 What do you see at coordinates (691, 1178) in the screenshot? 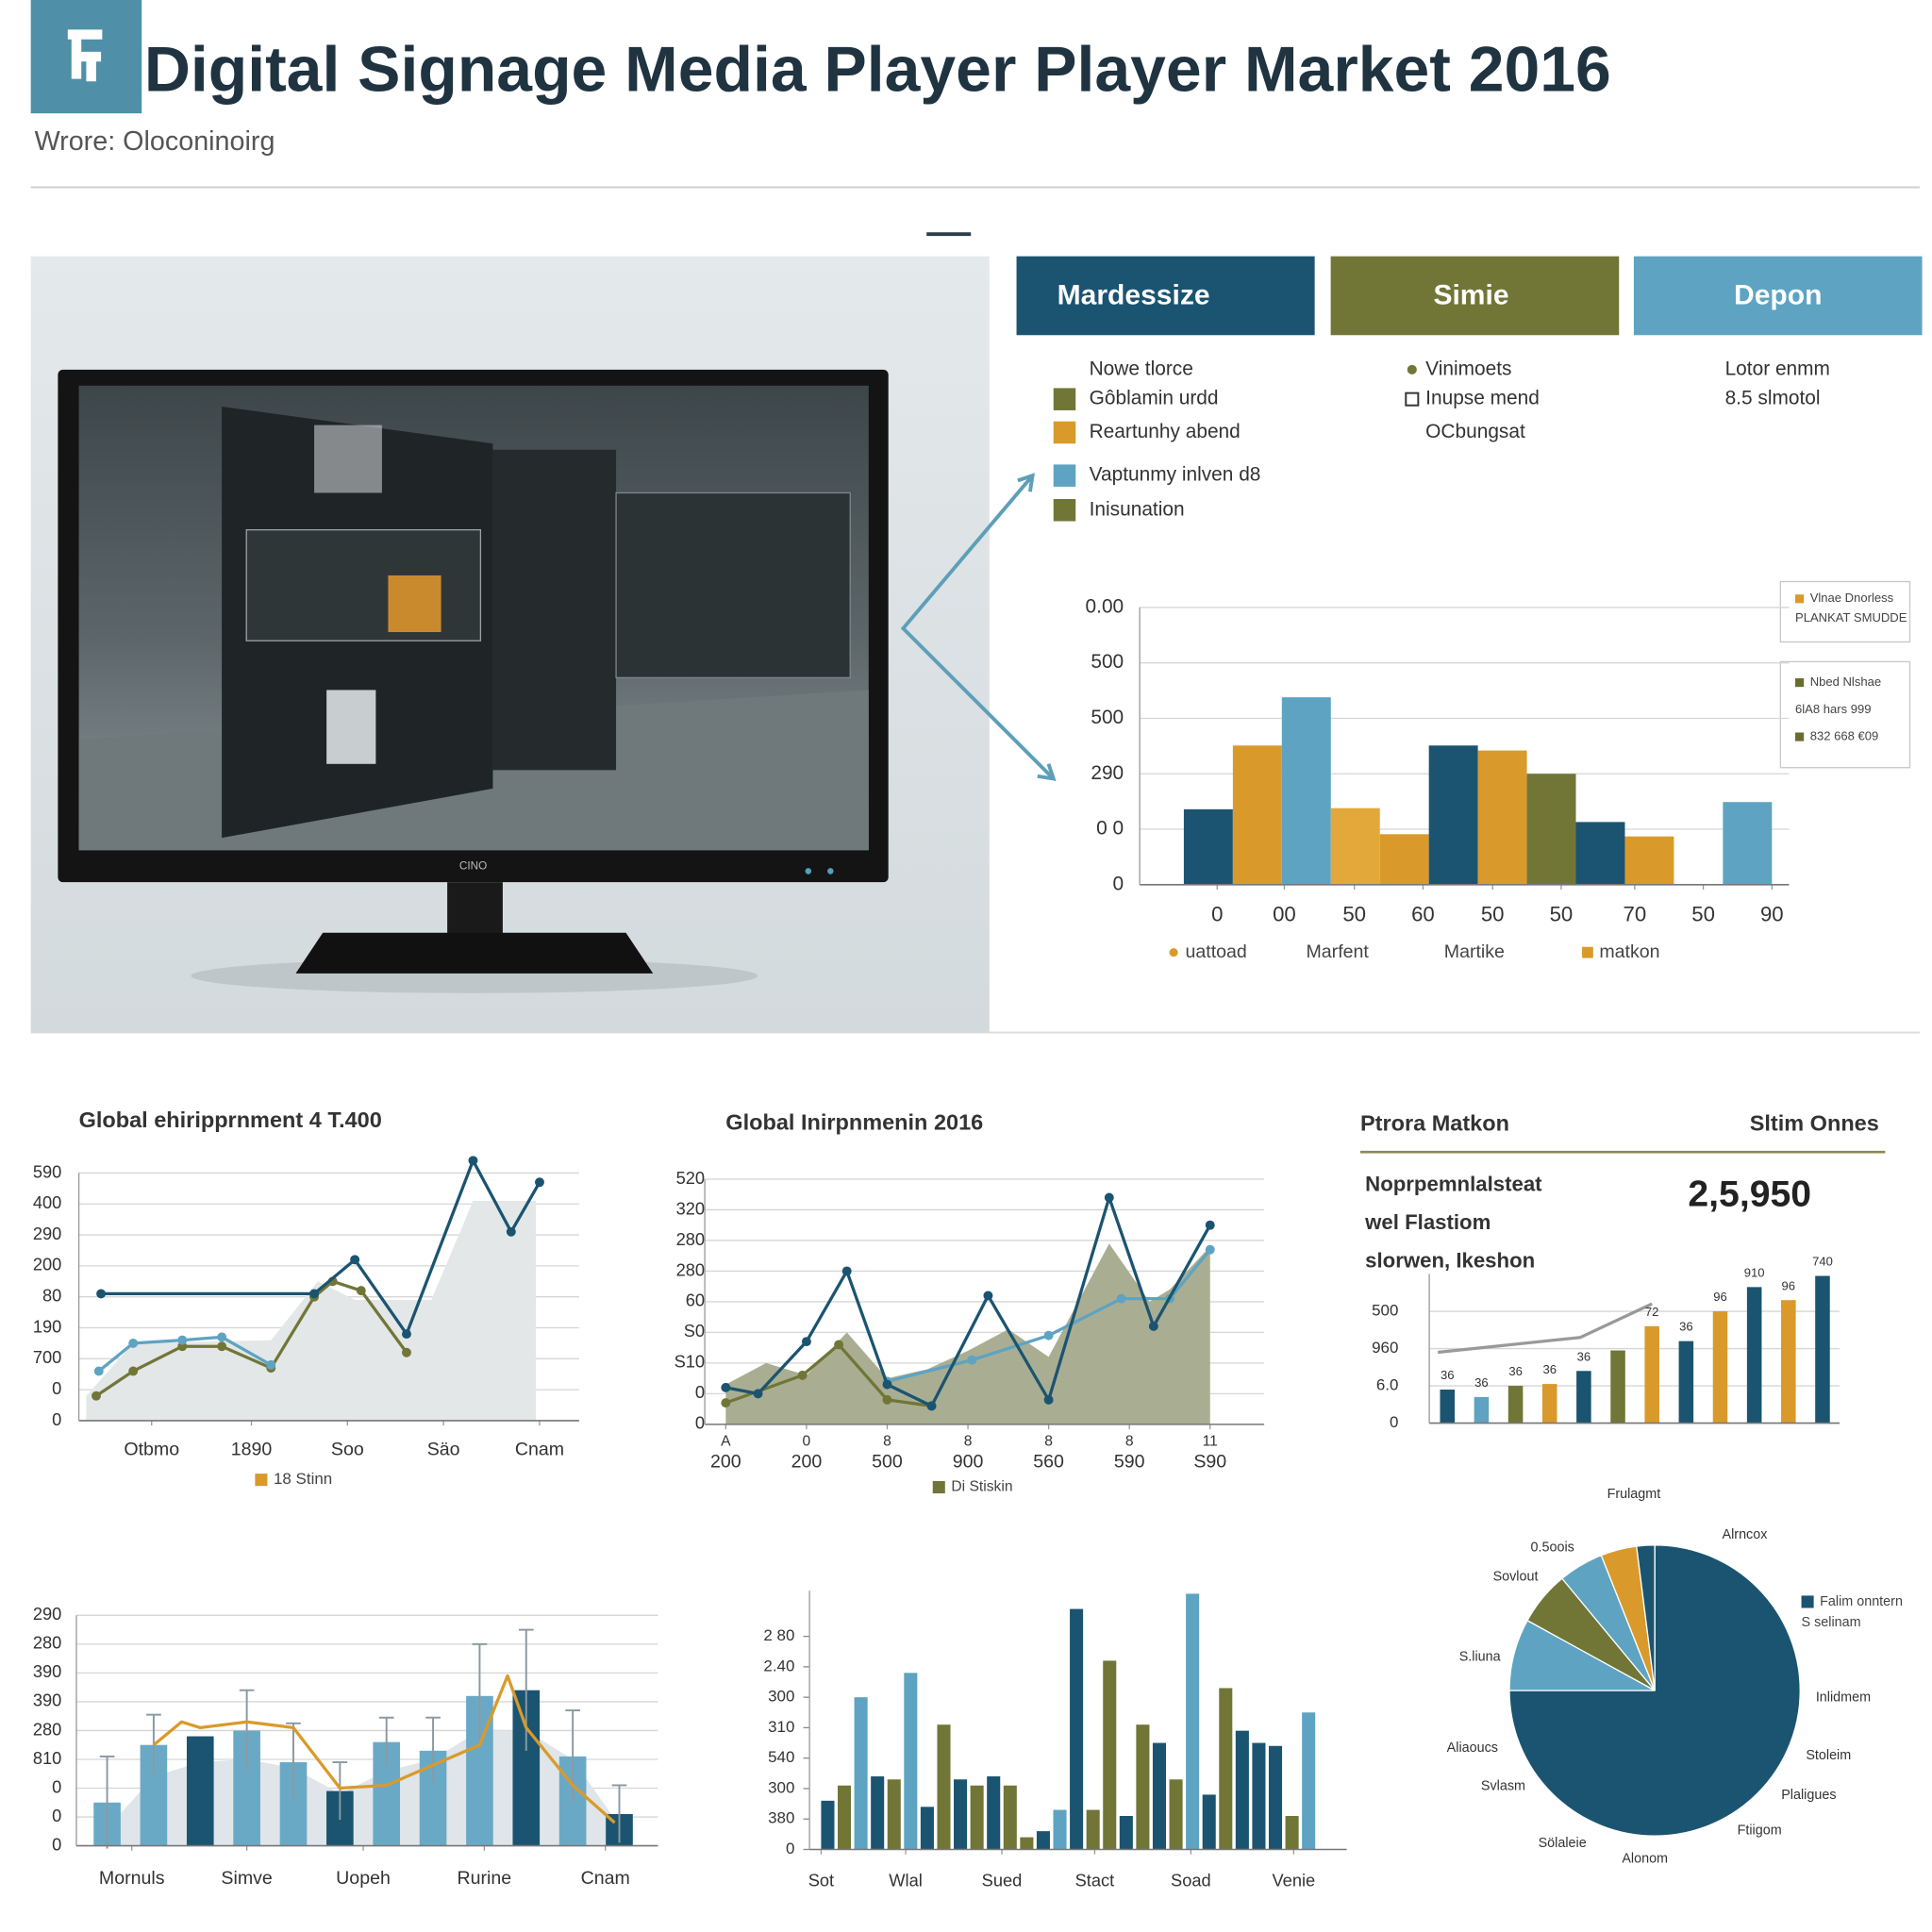
I see `y-tick-label: 520` at bounding box center [691, 1178].